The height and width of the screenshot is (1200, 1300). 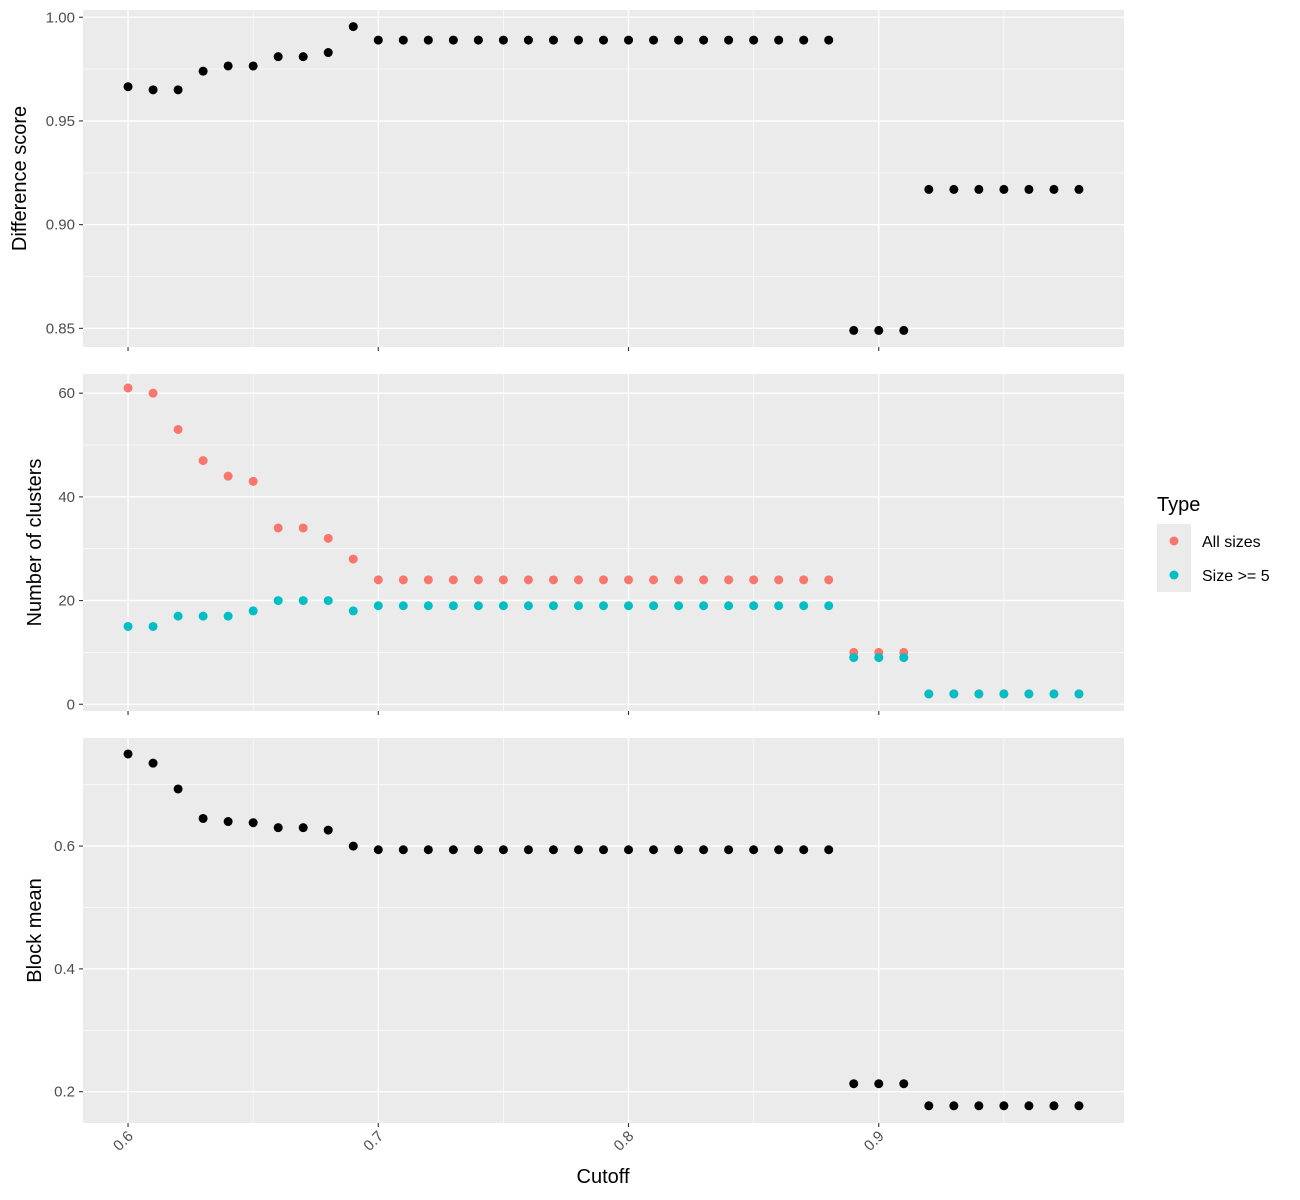 I want to click on legend: Type All sizes Size >= 5, so click(x=1213, y=543).